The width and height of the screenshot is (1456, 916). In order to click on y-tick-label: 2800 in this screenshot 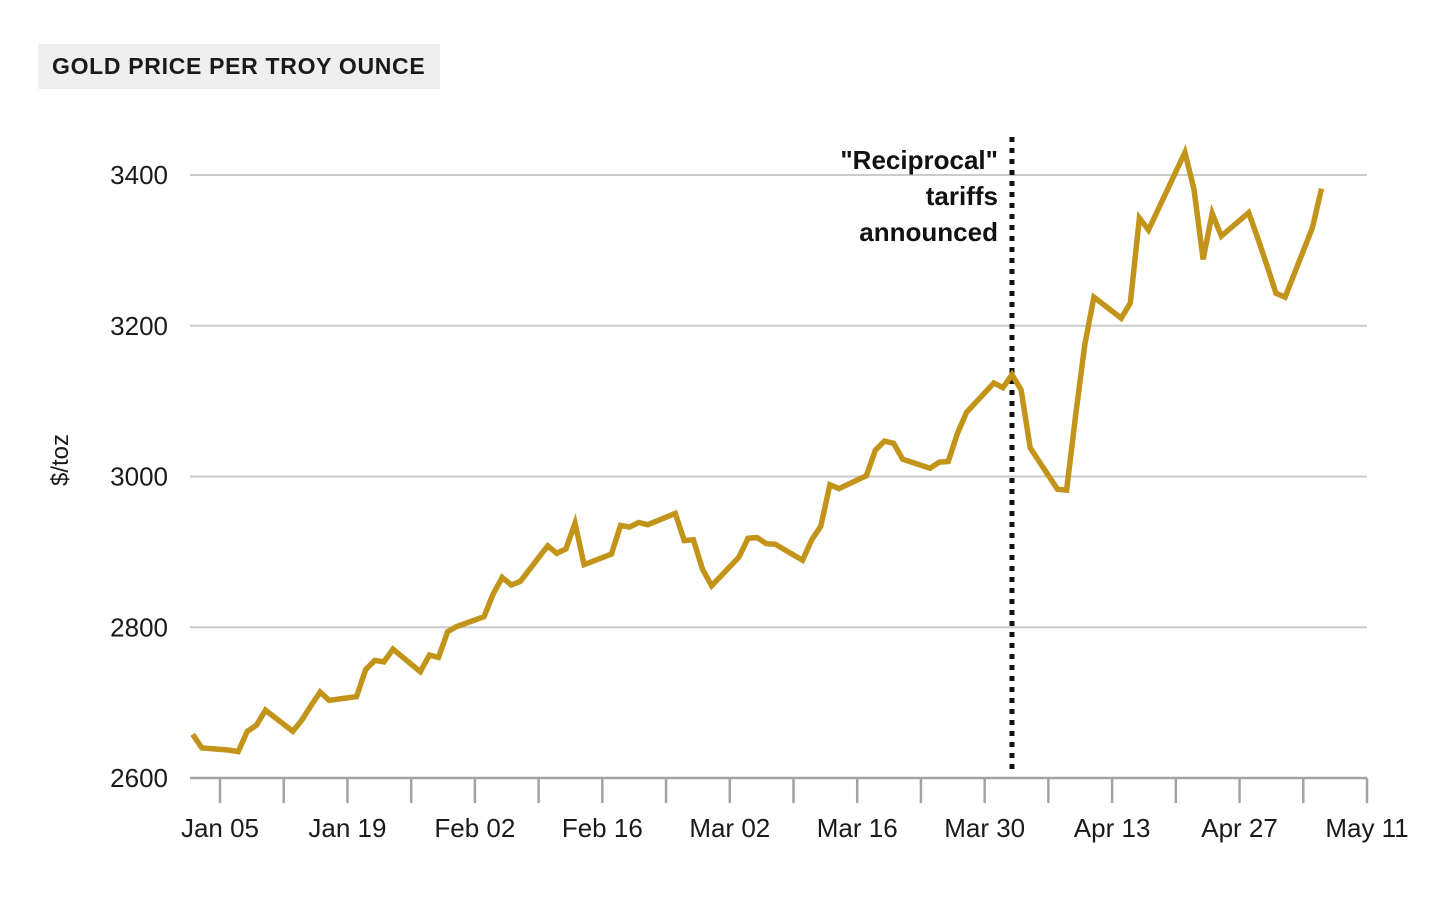, I will do `click(139, 627)`.